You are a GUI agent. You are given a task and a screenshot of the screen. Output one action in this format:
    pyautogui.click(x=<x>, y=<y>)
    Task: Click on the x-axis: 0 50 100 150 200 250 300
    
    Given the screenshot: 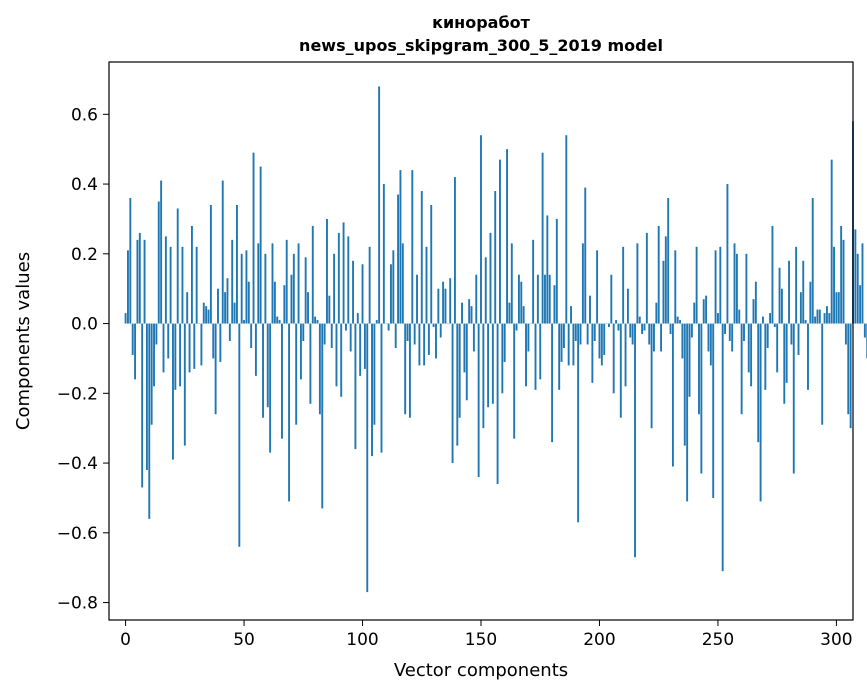 What is the action you would take?
    pyautogui.click(x=486, y=635)
    